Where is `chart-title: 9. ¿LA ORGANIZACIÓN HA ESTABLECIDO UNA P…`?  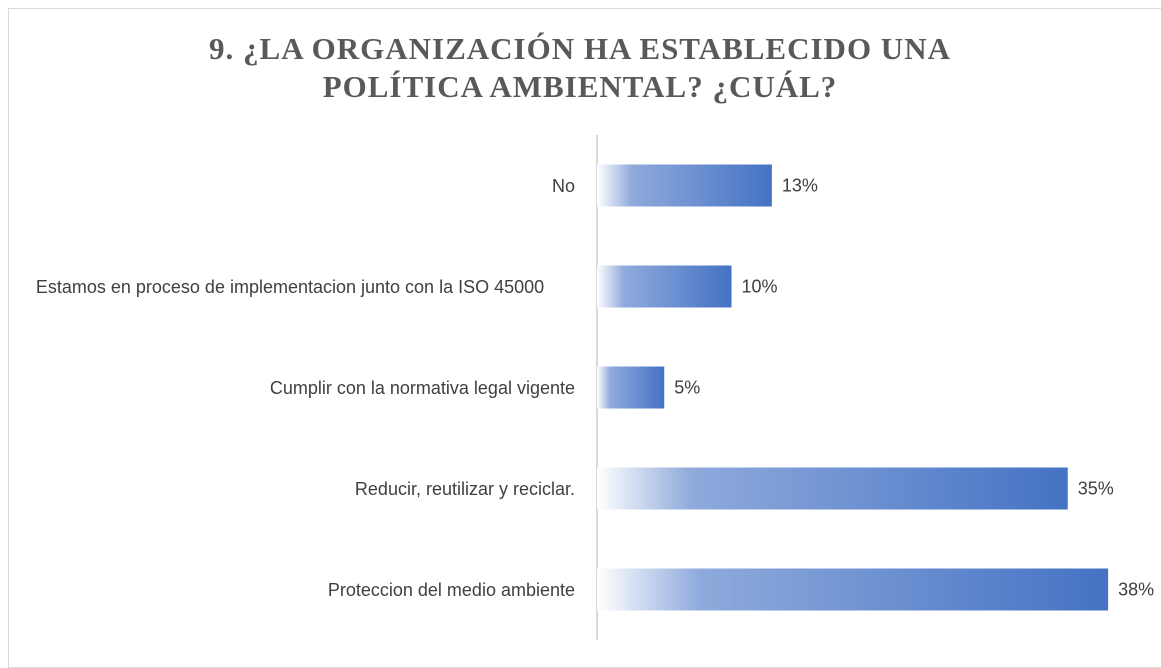 chart-title: 9. ¿LA ORGANIZACIÓN HA ESTABLECIDO UNA P… is located at coordinates (580, 67).